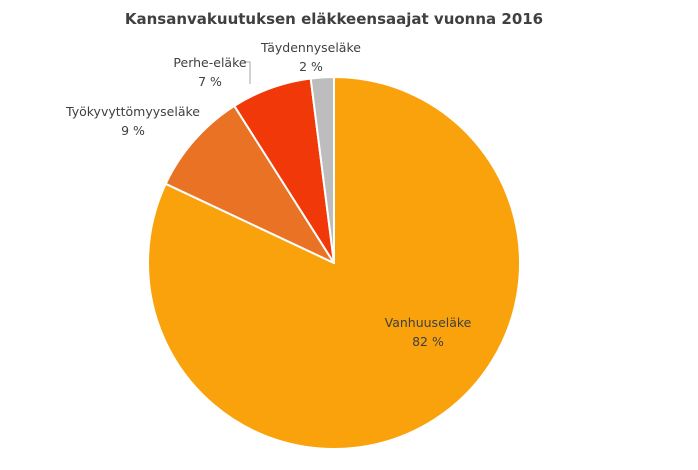 The height and width of the screenshot is (470, 698). Describe the element at coordinates (322, 170) in the screenshot. I see `pie-slice-taydennyselake` at that location.